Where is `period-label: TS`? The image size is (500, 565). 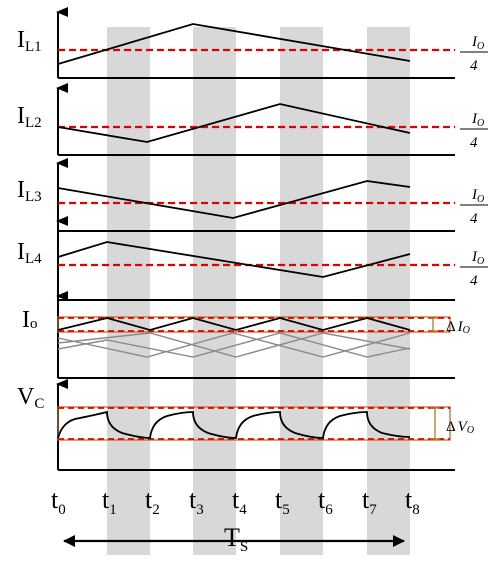
period-label: TS is located at coordinates (236, 539).